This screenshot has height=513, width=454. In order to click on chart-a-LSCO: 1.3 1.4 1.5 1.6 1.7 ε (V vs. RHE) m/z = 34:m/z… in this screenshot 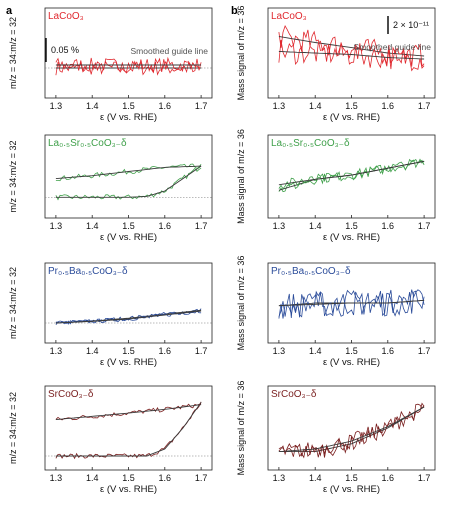, I will do `click(110, 188)`.